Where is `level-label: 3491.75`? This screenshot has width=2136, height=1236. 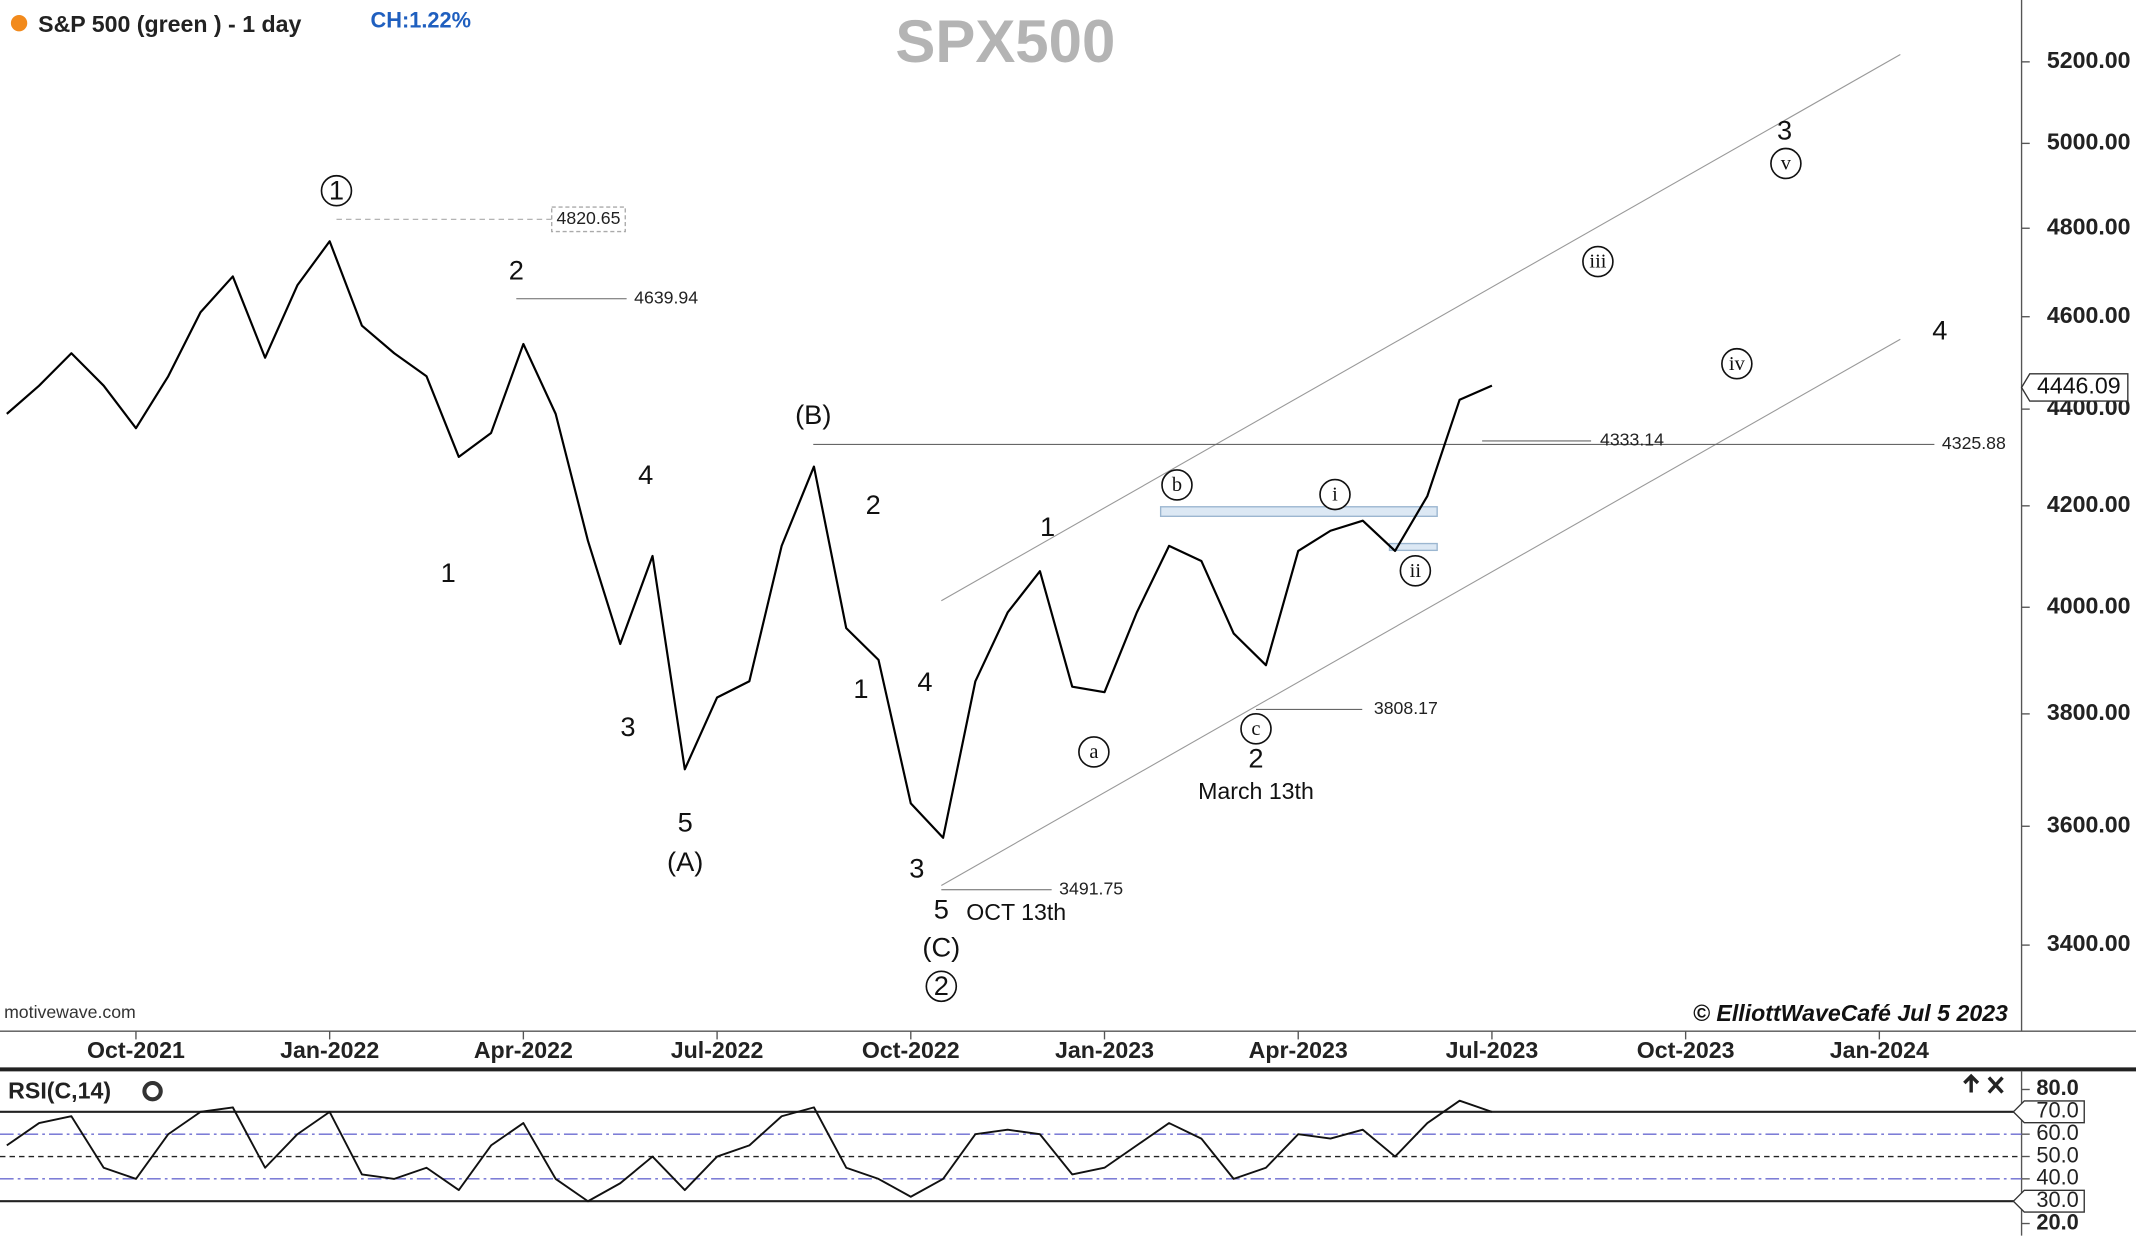
level-label: 3491.75 is located at coordinates (1091, 888).